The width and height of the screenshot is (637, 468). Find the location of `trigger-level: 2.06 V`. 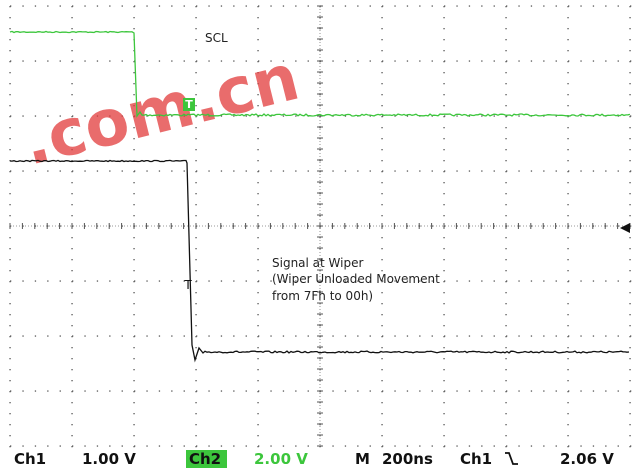

trigger-level: 2.06 V is located at coordinates (587, 459).